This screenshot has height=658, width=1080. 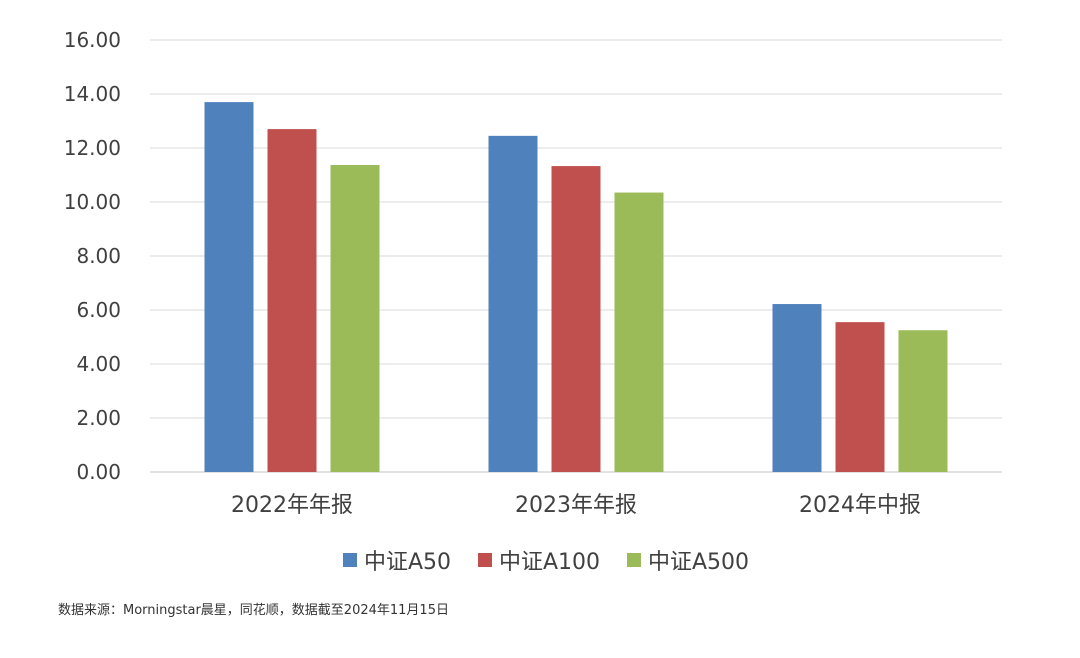 What do you see at coordinates (860, 505) in the screenshot?
I see `x-category-label: 2024年中报` at bounding box center [860, 505].